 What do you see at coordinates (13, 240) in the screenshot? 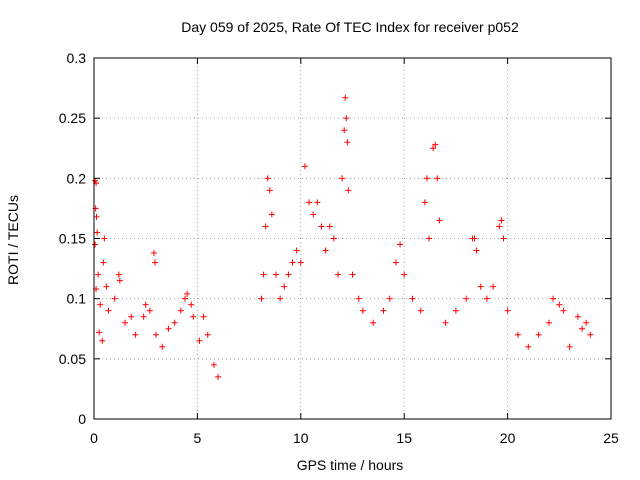
I see `y-axis-label: ROTI / TECUs` at bounding box center [13, 240].